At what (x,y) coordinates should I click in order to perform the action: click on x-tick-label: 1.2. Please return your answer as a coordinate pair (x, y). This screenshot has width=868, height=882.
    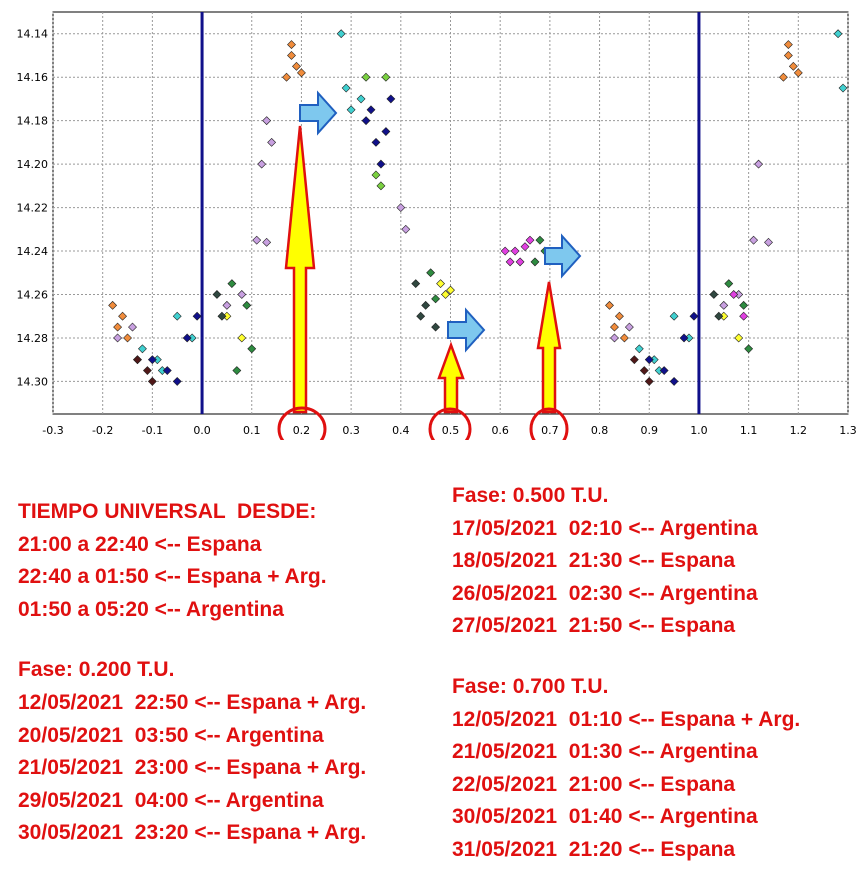
    Looking at the image, I should click on (799, 430).